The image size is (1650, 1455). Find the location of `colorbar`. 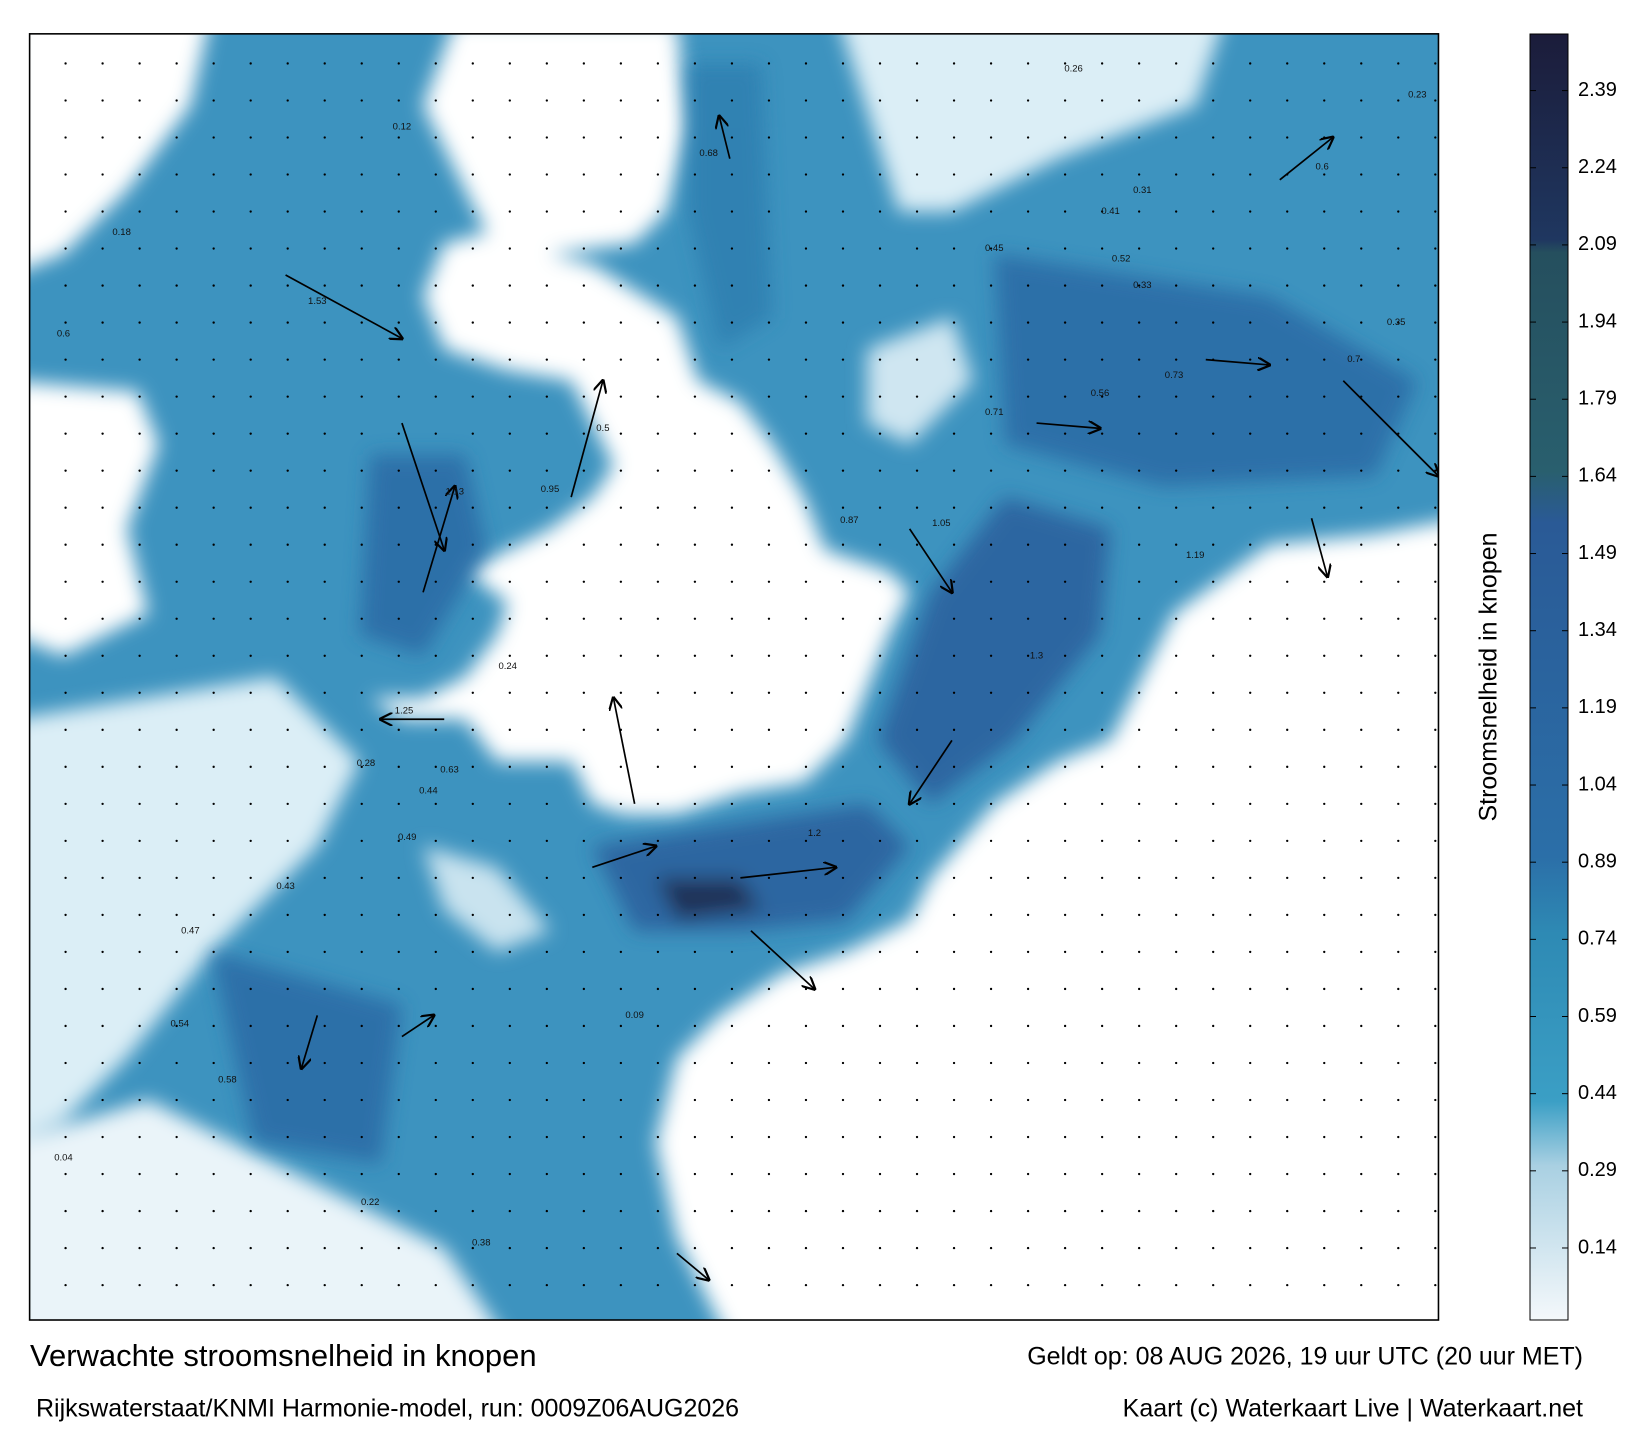

colorbar is located at coordinates (1549, 677).